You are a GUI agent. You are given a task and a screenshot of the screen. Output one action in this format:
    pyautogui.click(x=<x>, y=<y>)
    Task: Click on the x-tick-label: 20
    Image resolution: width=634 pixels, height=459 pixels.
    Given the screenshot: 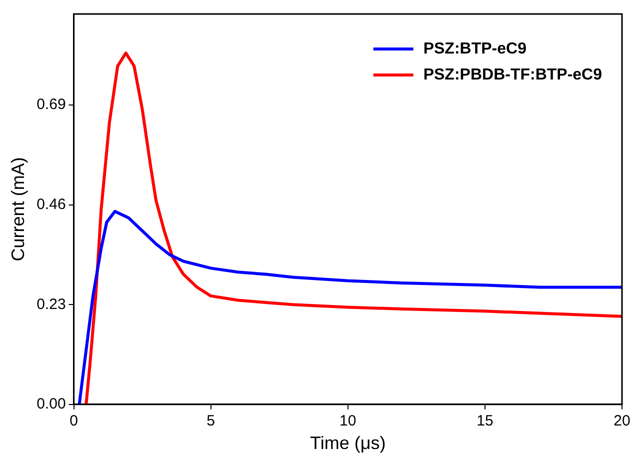 What is the action you would take?
    pyautogui.click(x=622, y=421)
    